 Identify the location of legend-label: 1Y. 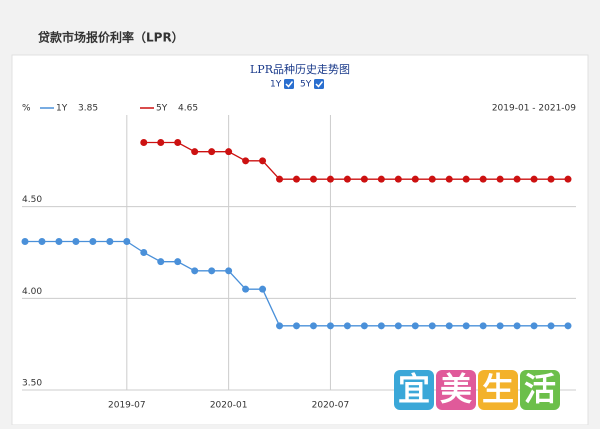
(62, 109).